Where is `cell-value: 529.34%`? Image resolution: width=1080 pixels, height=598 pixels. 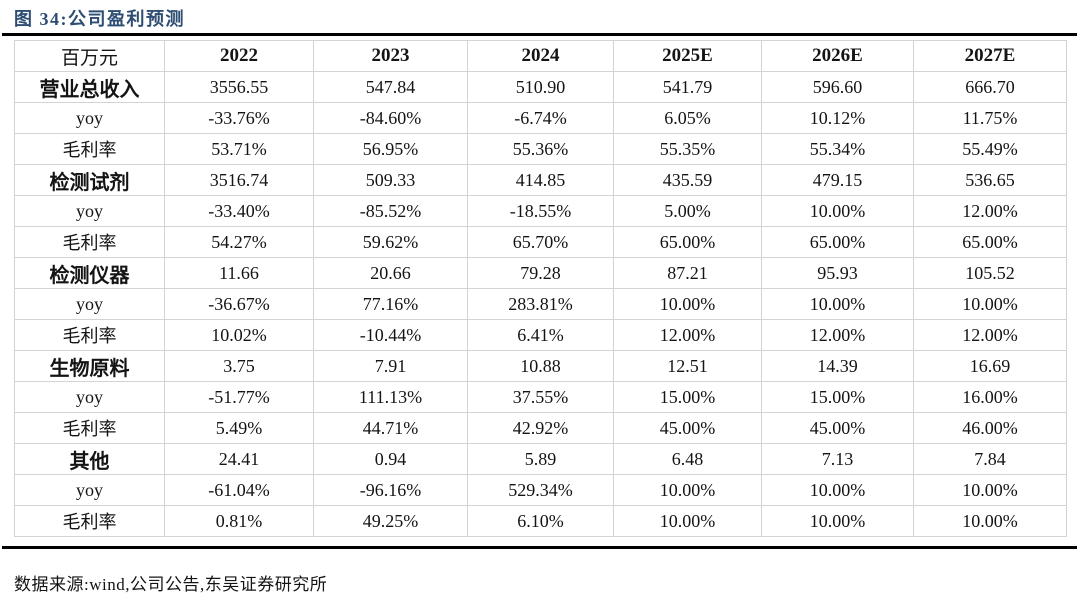 cell-value: 529.34% is located at coordinates (540, 490).